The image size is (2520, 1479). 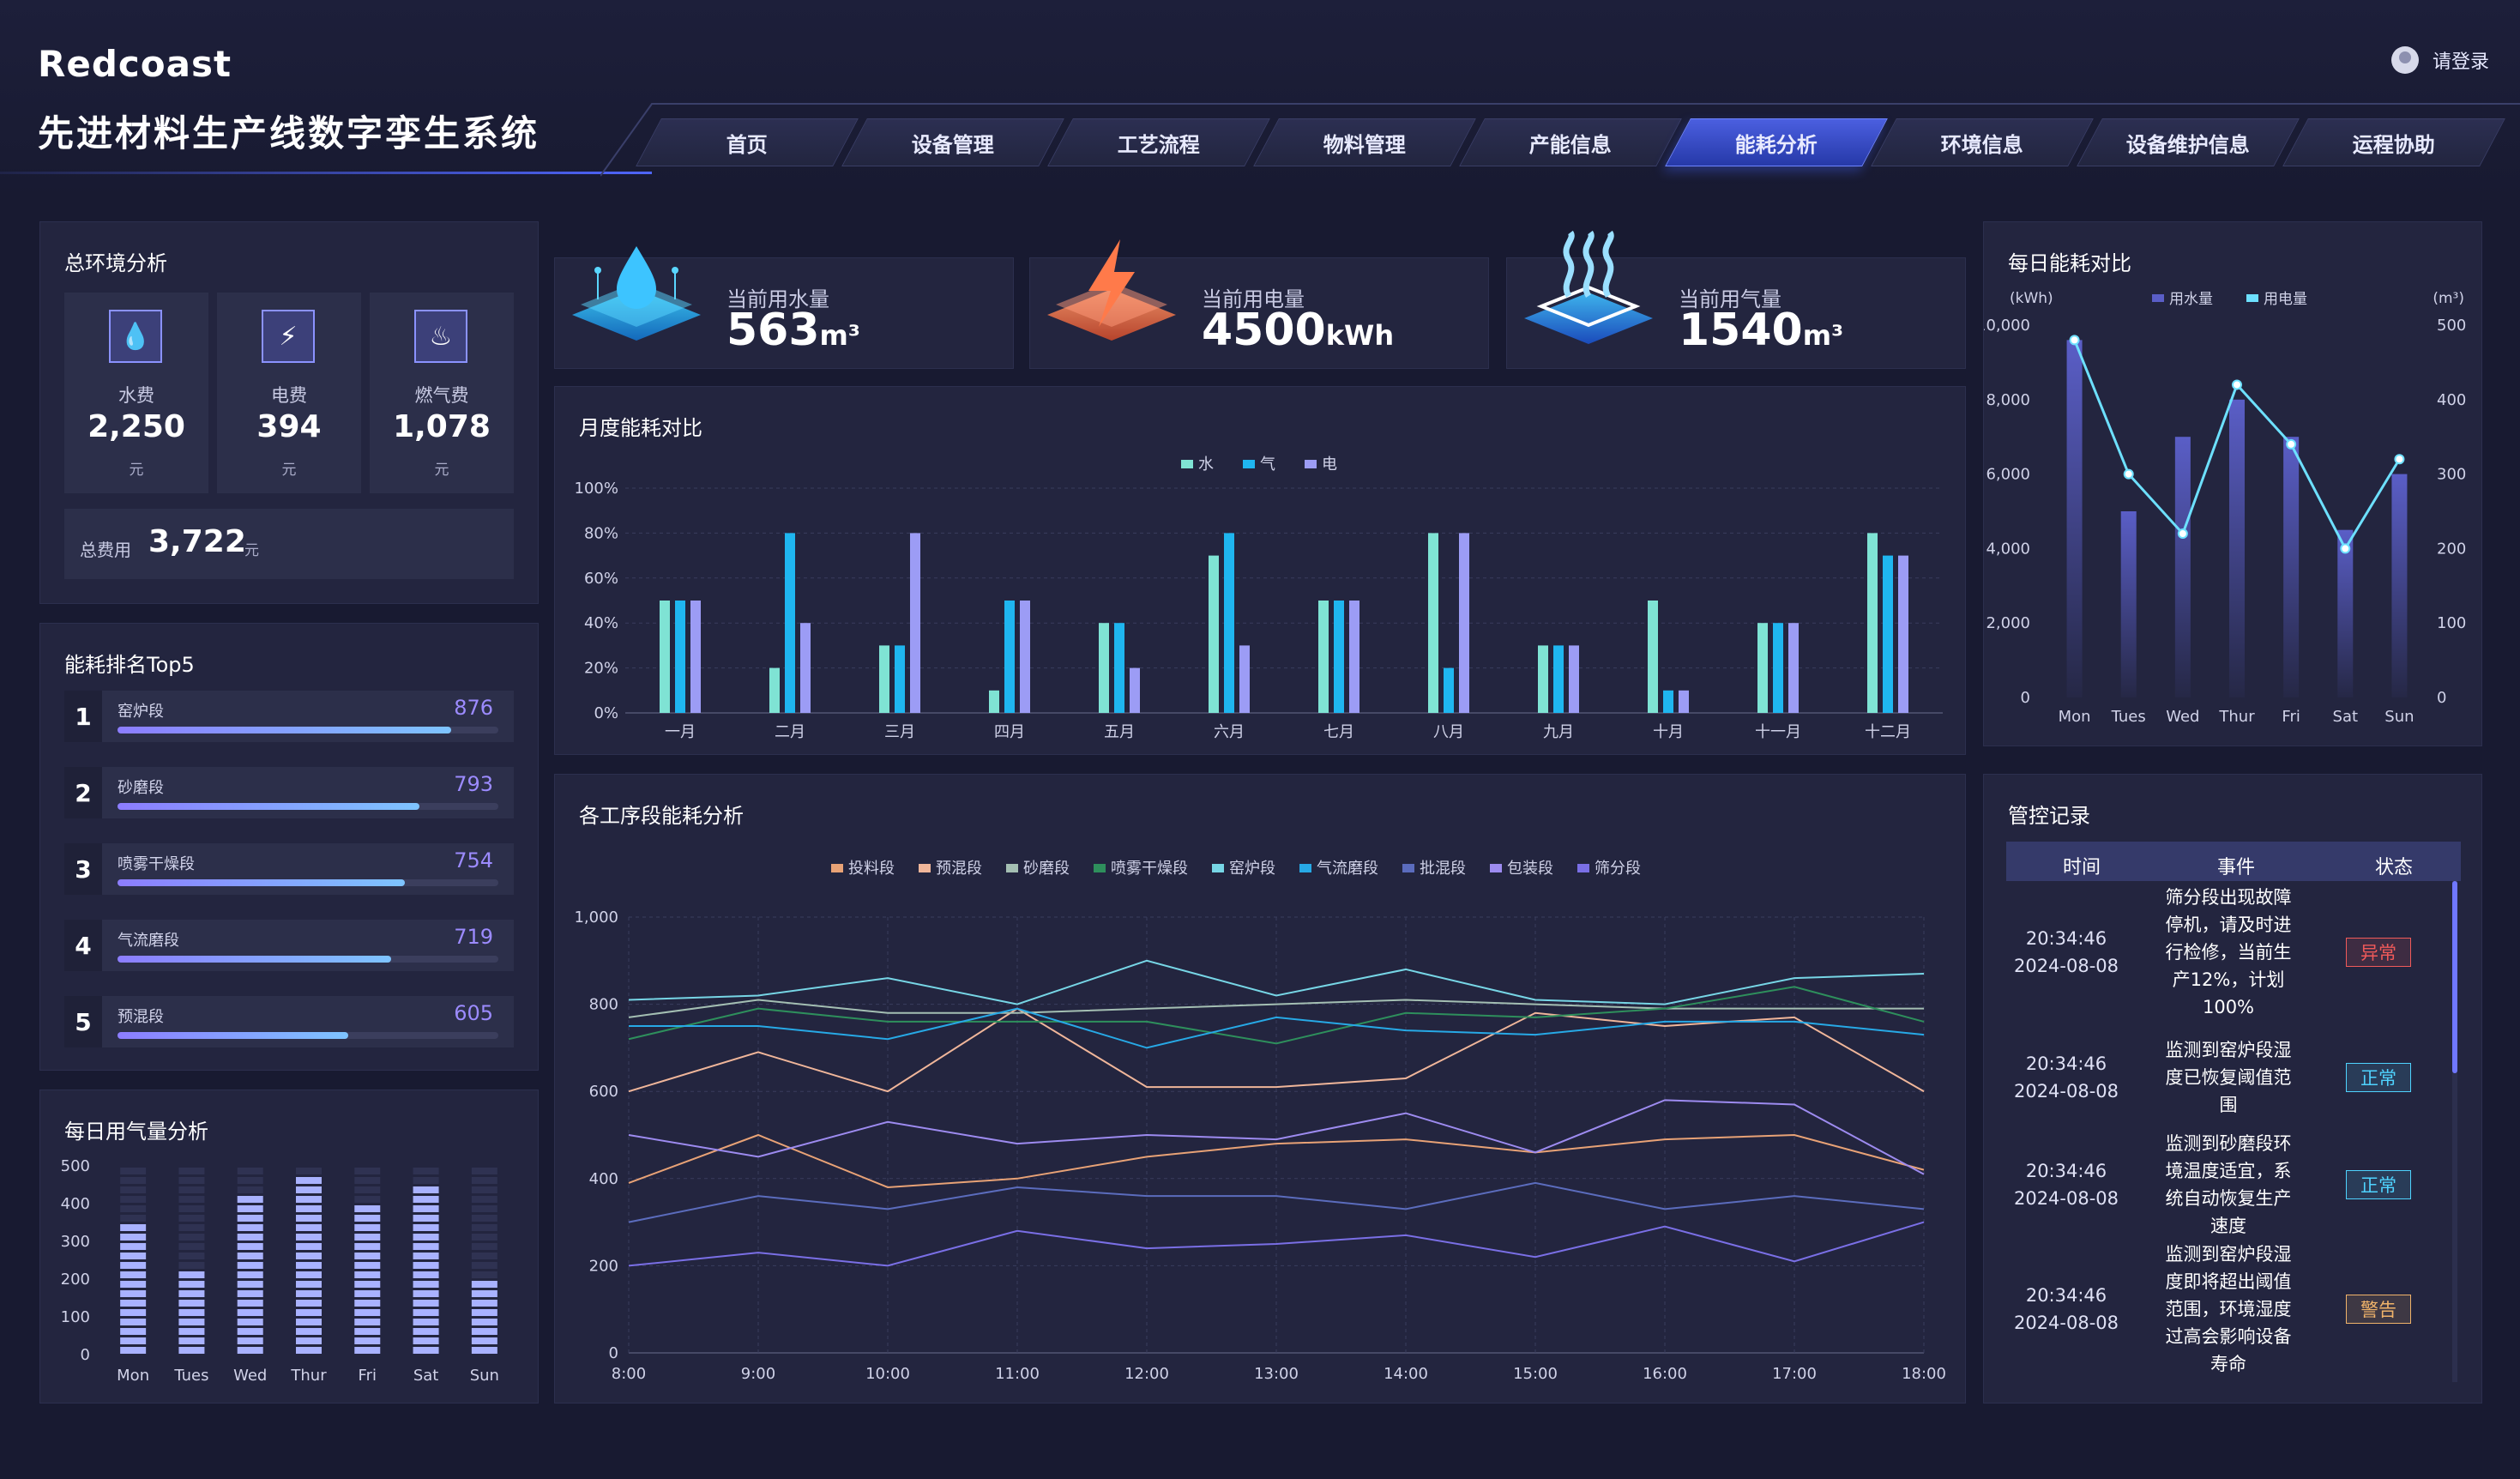 I want to click on stat-gas: 当前用气量 1540m³, so click(x=1736, y=299).